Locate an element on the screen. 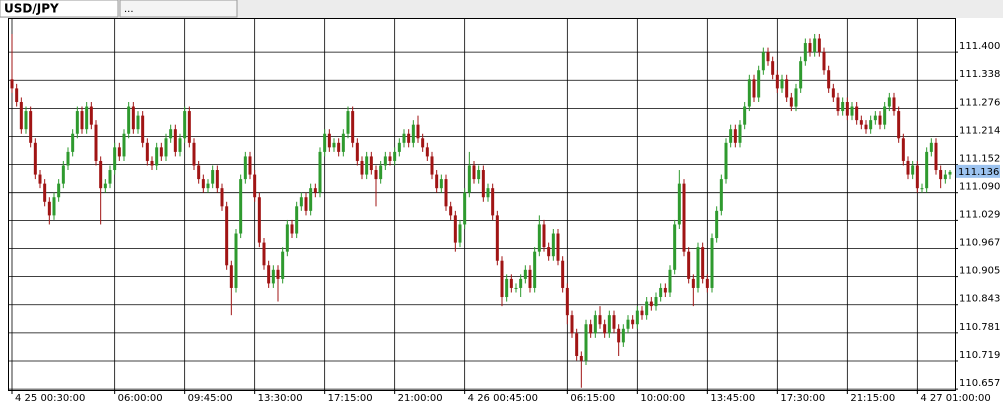 This screenshot has height=419, width=1003. y-tick-label: 111.090 is located at coordinates (979, 187).